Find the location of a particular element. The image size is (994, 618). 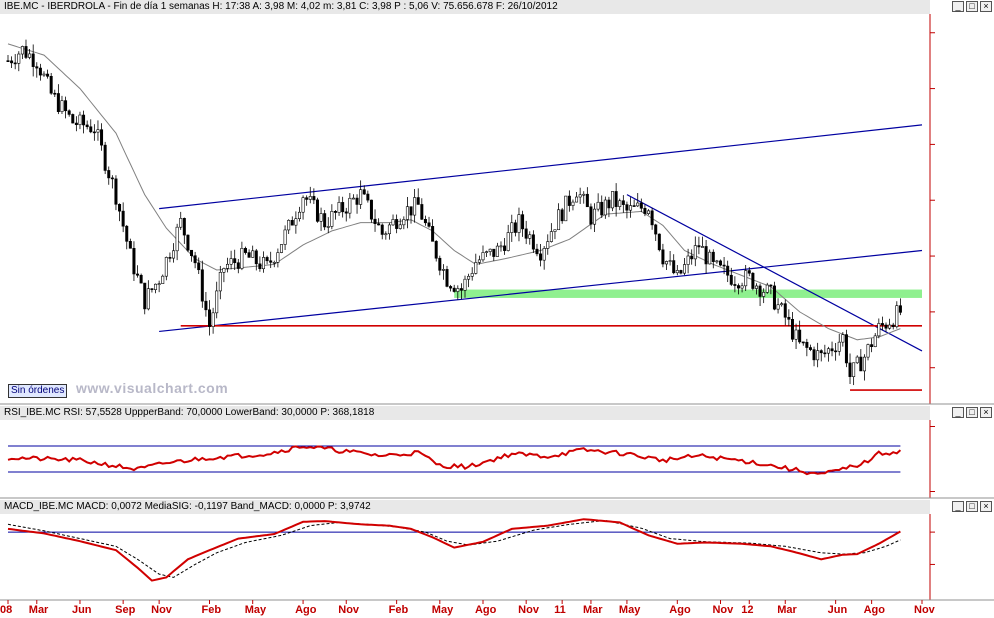

support-highlight-band is located at coordinates (688, 293).